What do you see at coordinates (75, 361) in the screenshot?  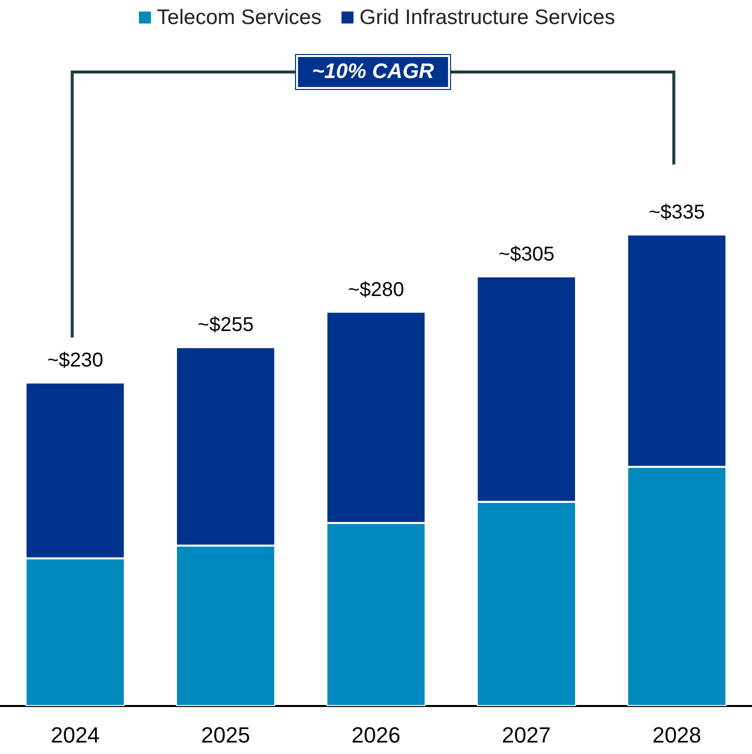 I see `annotation: ~$230` at bounding box center [75, 361].